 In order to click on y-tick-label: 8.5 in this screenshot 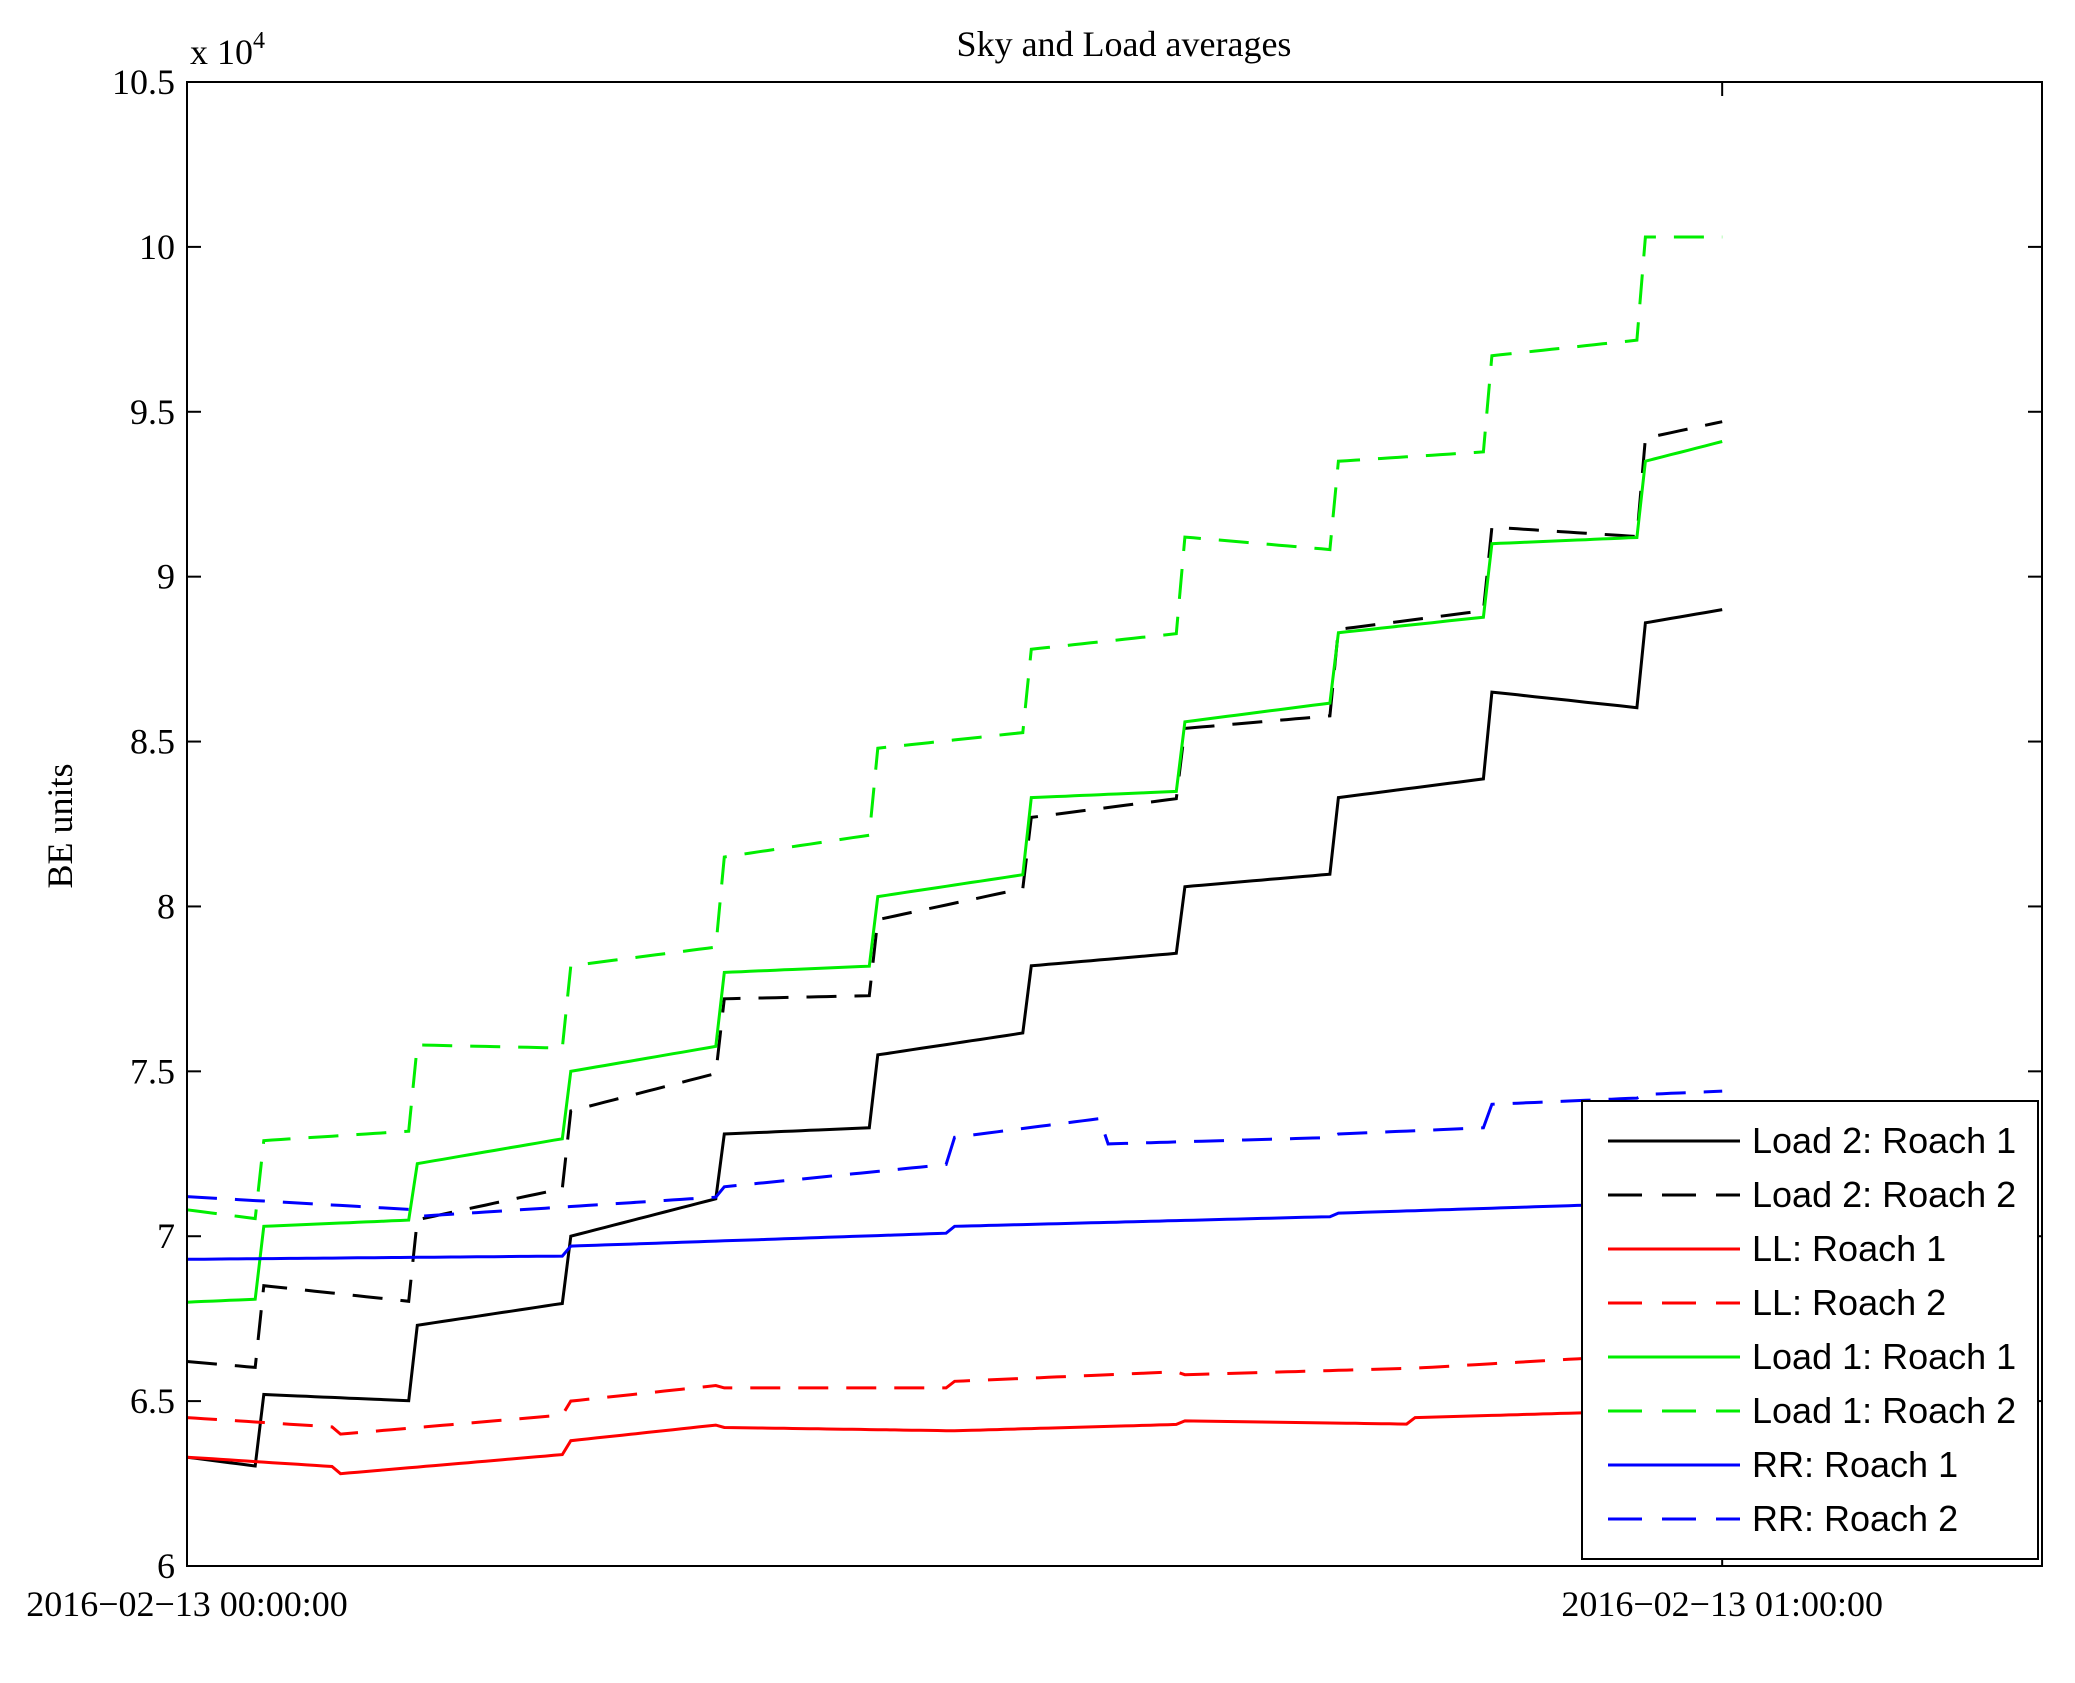, I will do `click(152, 742)`.